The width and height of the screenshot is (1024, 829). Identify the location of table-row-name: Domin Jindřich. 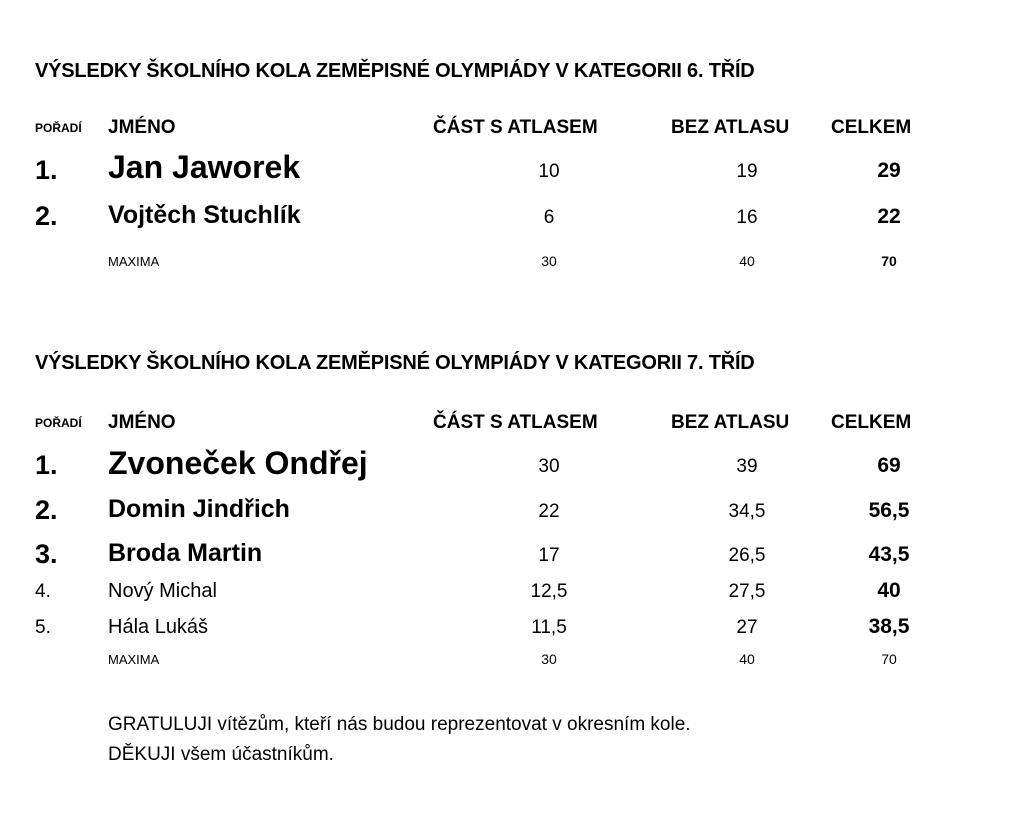
(199, 509).